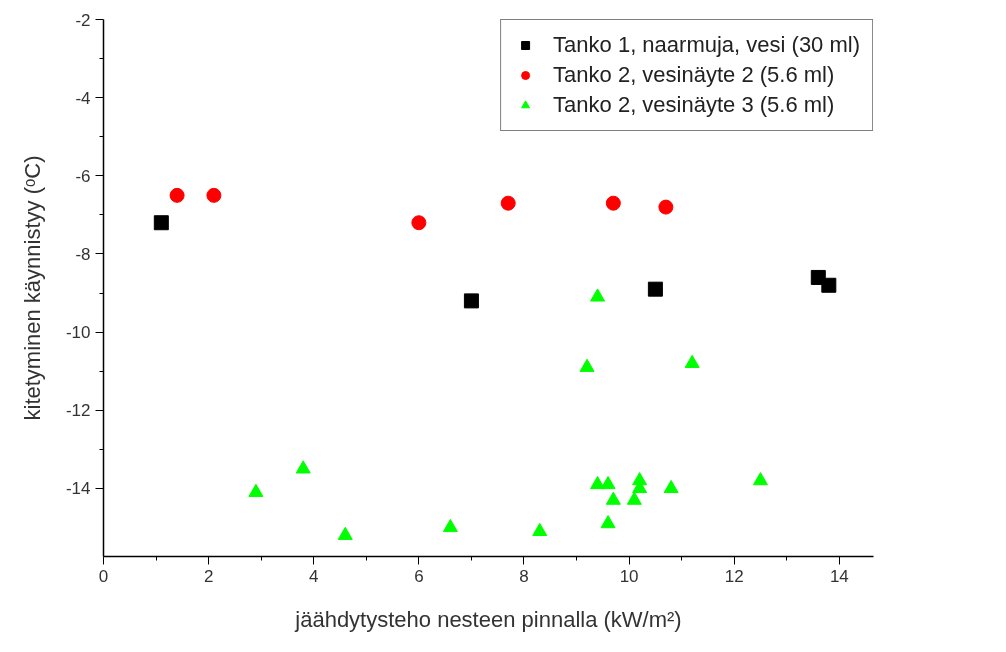 The width and height of the screenshot is (1006, 652). Describe the element at coordinates (314, 576) in the screenshot. I see `x-tick-label: 4` at that location.